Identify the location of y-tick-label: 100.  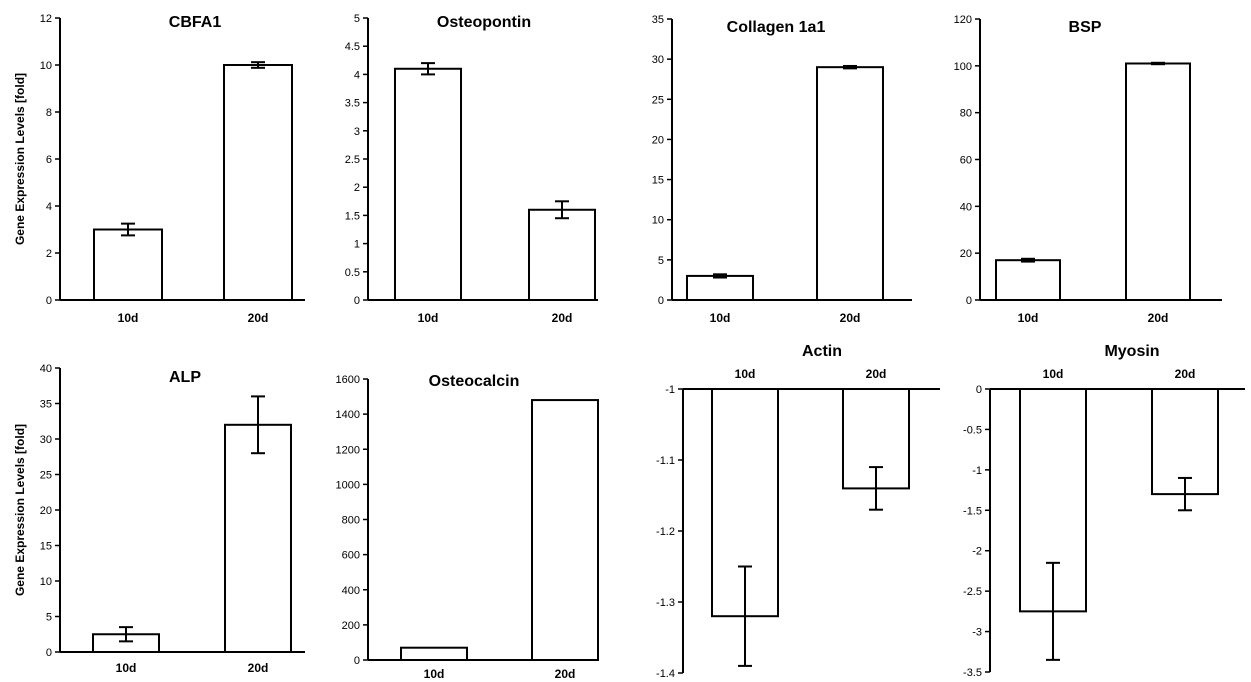
(963, 67).